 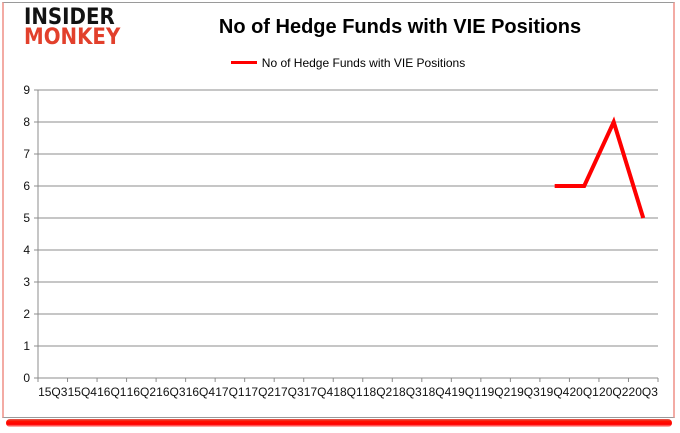 I want to click on legend-label: No of Hedge Funds with VIE Positions, so click(x=363, y=63).